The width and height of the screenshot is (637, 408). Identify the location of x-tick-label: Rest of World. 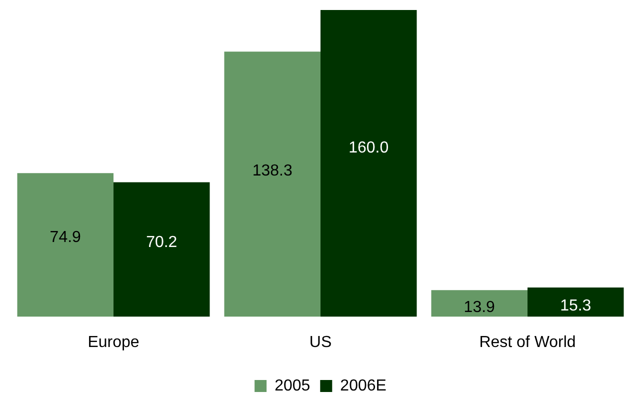
(527, 342).